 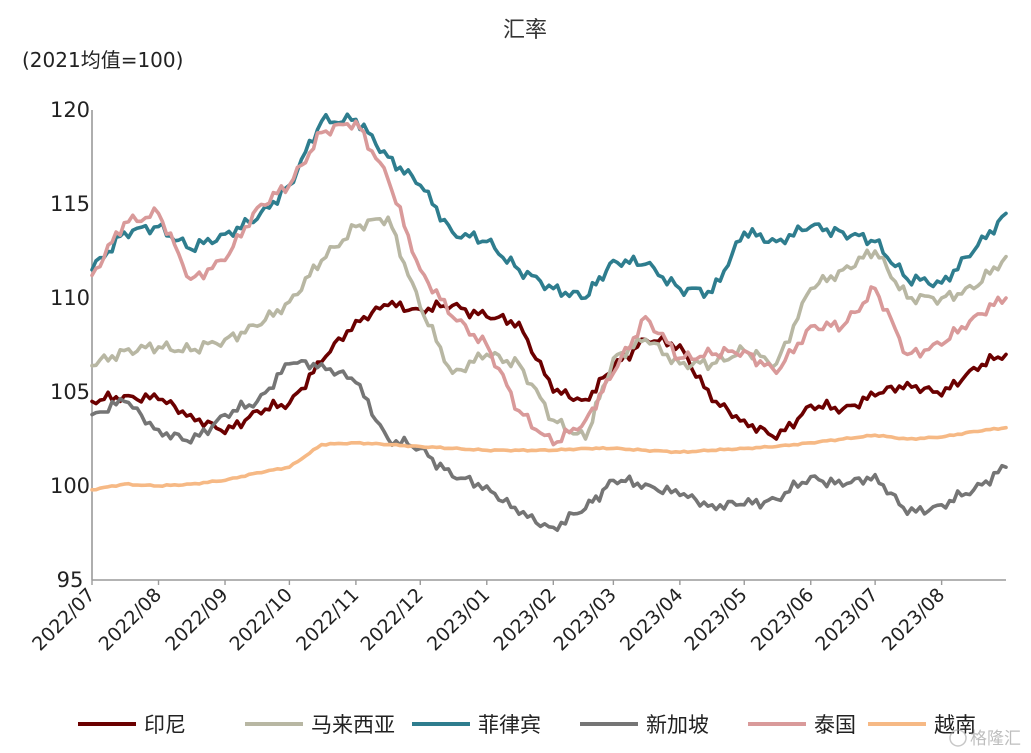 I want to click on x-tick-label: 2022/12, so click(x=391, y=619).